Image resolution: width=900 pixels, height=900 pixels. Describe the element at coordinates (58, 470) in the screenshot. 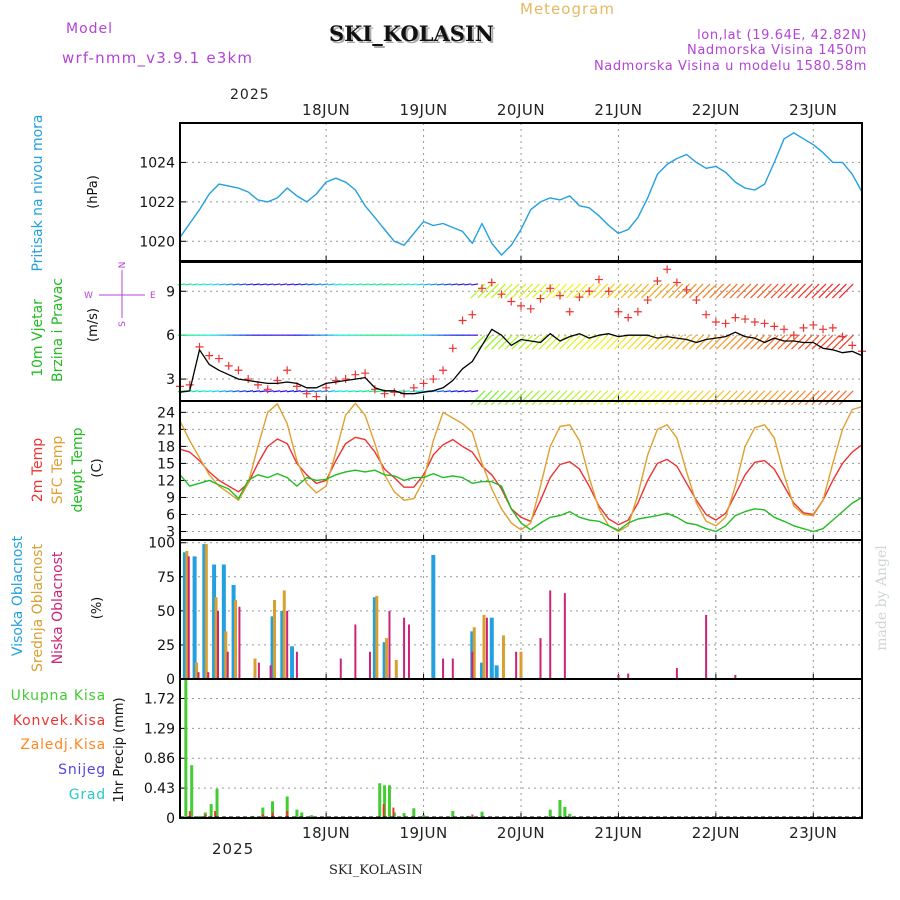

I see `temp-title-2: SFC Temp` at that location.